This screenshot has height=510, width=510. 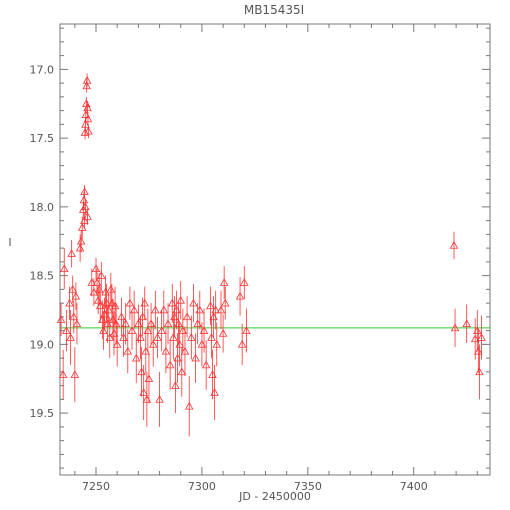 What do you see at coordinates (42, 276) in the screenshot?
I see `y-tick-label: 18.5` at bounding box center [42, 276].